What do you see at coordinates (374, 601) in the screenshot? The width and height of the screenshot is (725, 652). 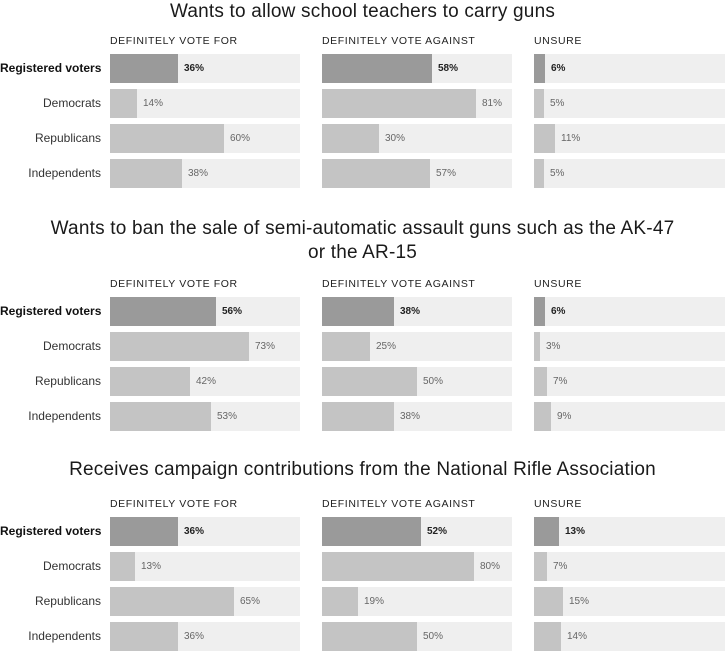 I see `data-label: 19%` at bounding box center [374, 601].